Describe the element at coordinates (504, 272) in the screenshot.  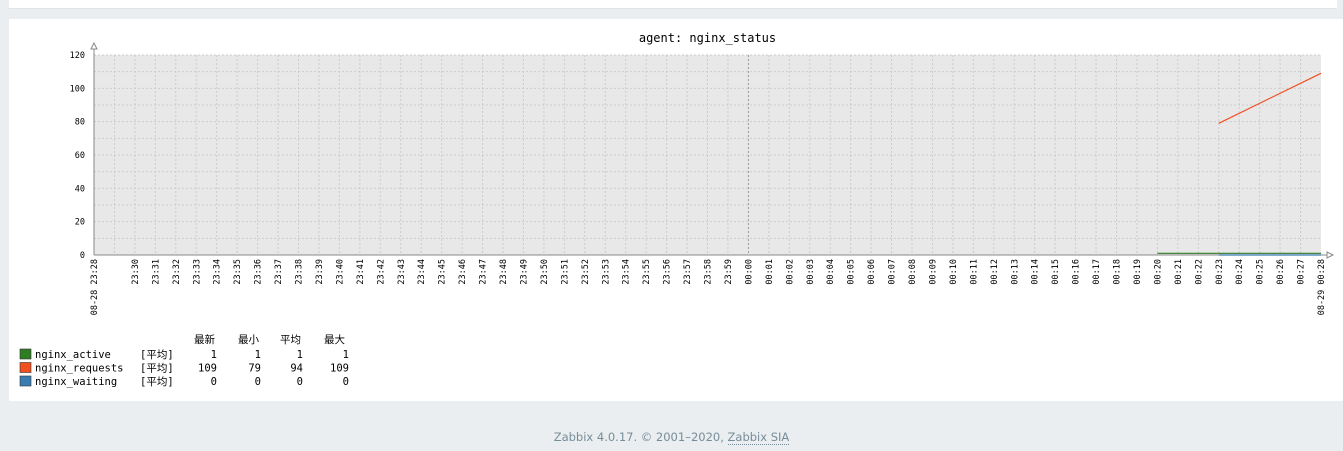
I see `x-tick-label: 23:48` at that location.